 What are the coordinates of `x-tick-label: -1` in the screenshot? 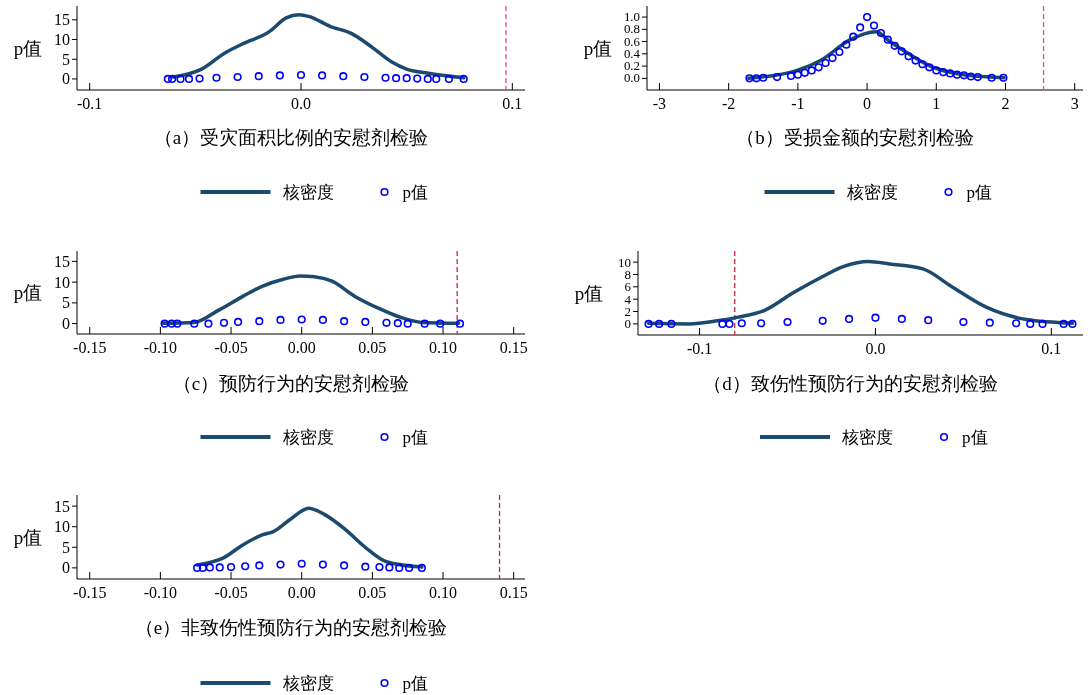 It's located at (798, 103).